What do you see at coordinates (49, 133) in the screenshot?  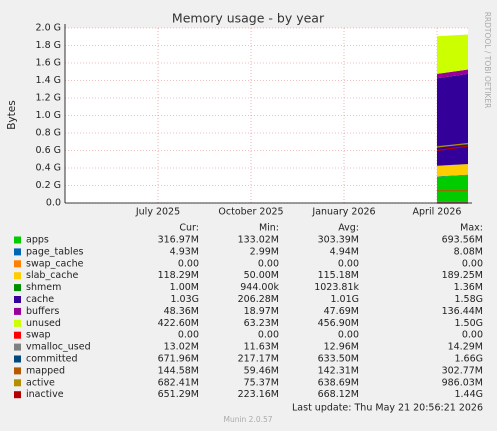 I see `y-tick-label: 0.8 G` at bounding box center [49, 133].